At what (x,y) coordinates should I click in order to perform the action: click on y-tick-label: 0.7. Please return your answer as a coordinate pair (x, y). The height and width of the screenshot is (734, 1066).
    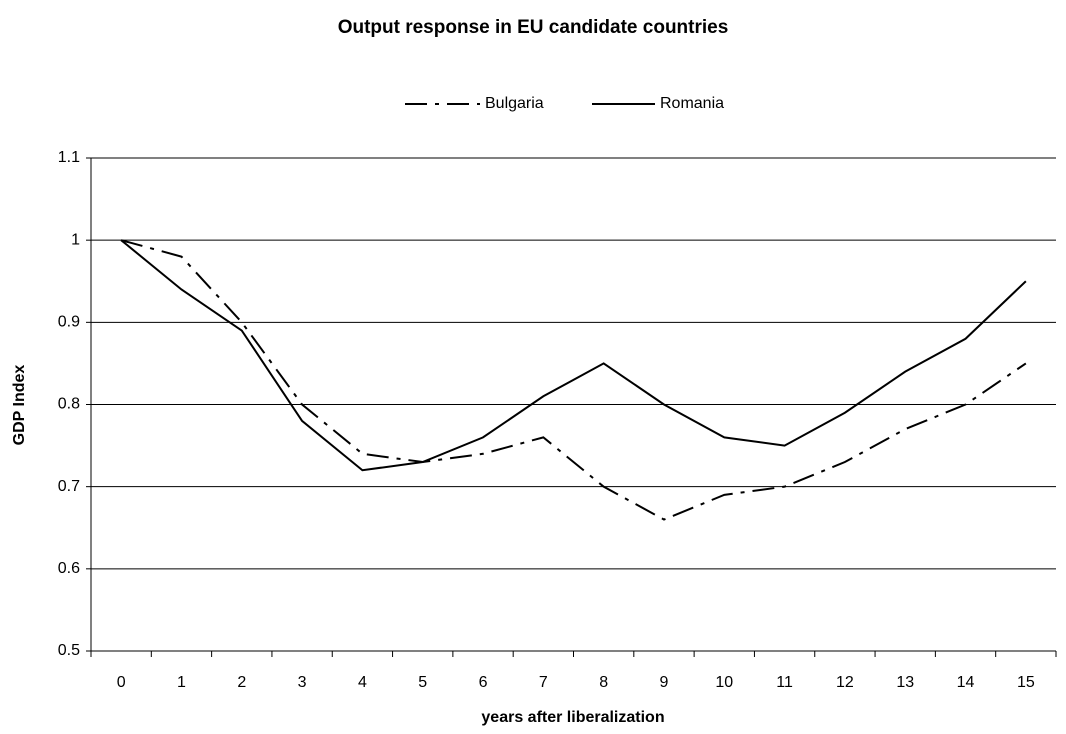
    Looking at the image, I should click on (69, 486).